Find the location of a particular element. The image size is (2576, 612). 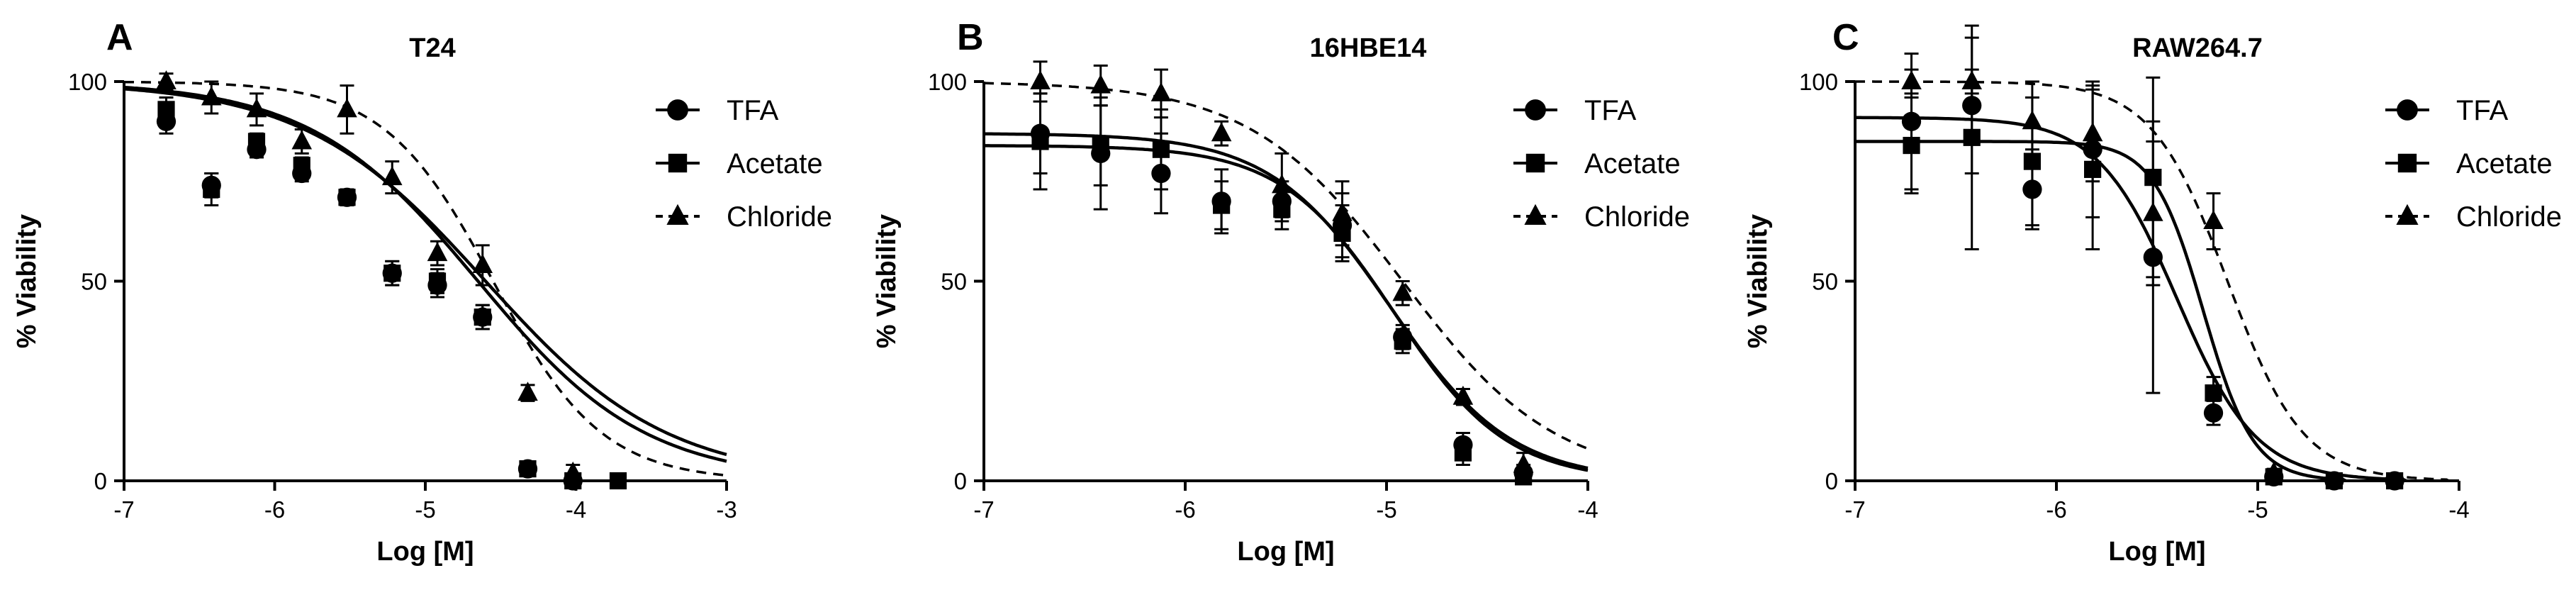

chart-title: 16HBE14 is located at coordinates (1369, 48).